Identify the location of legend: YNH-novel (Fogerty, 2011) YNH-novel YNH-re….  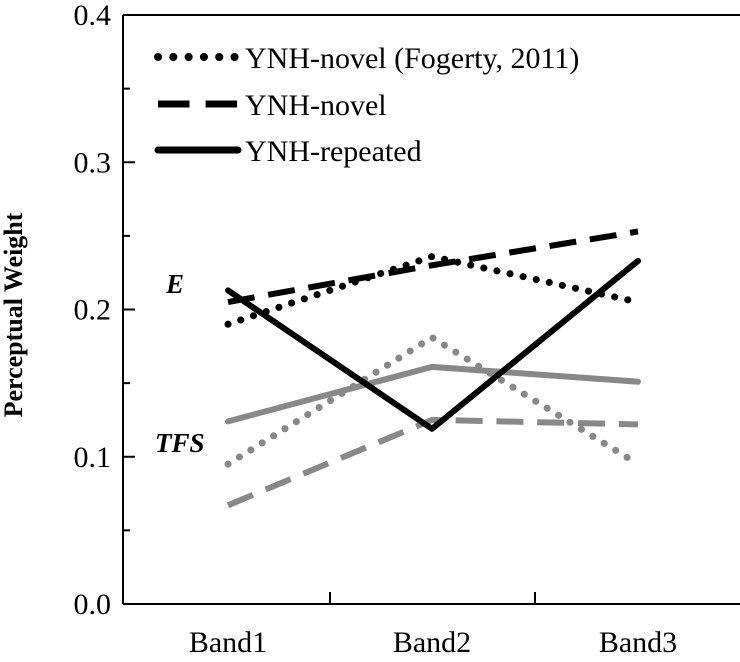
(366, 105).